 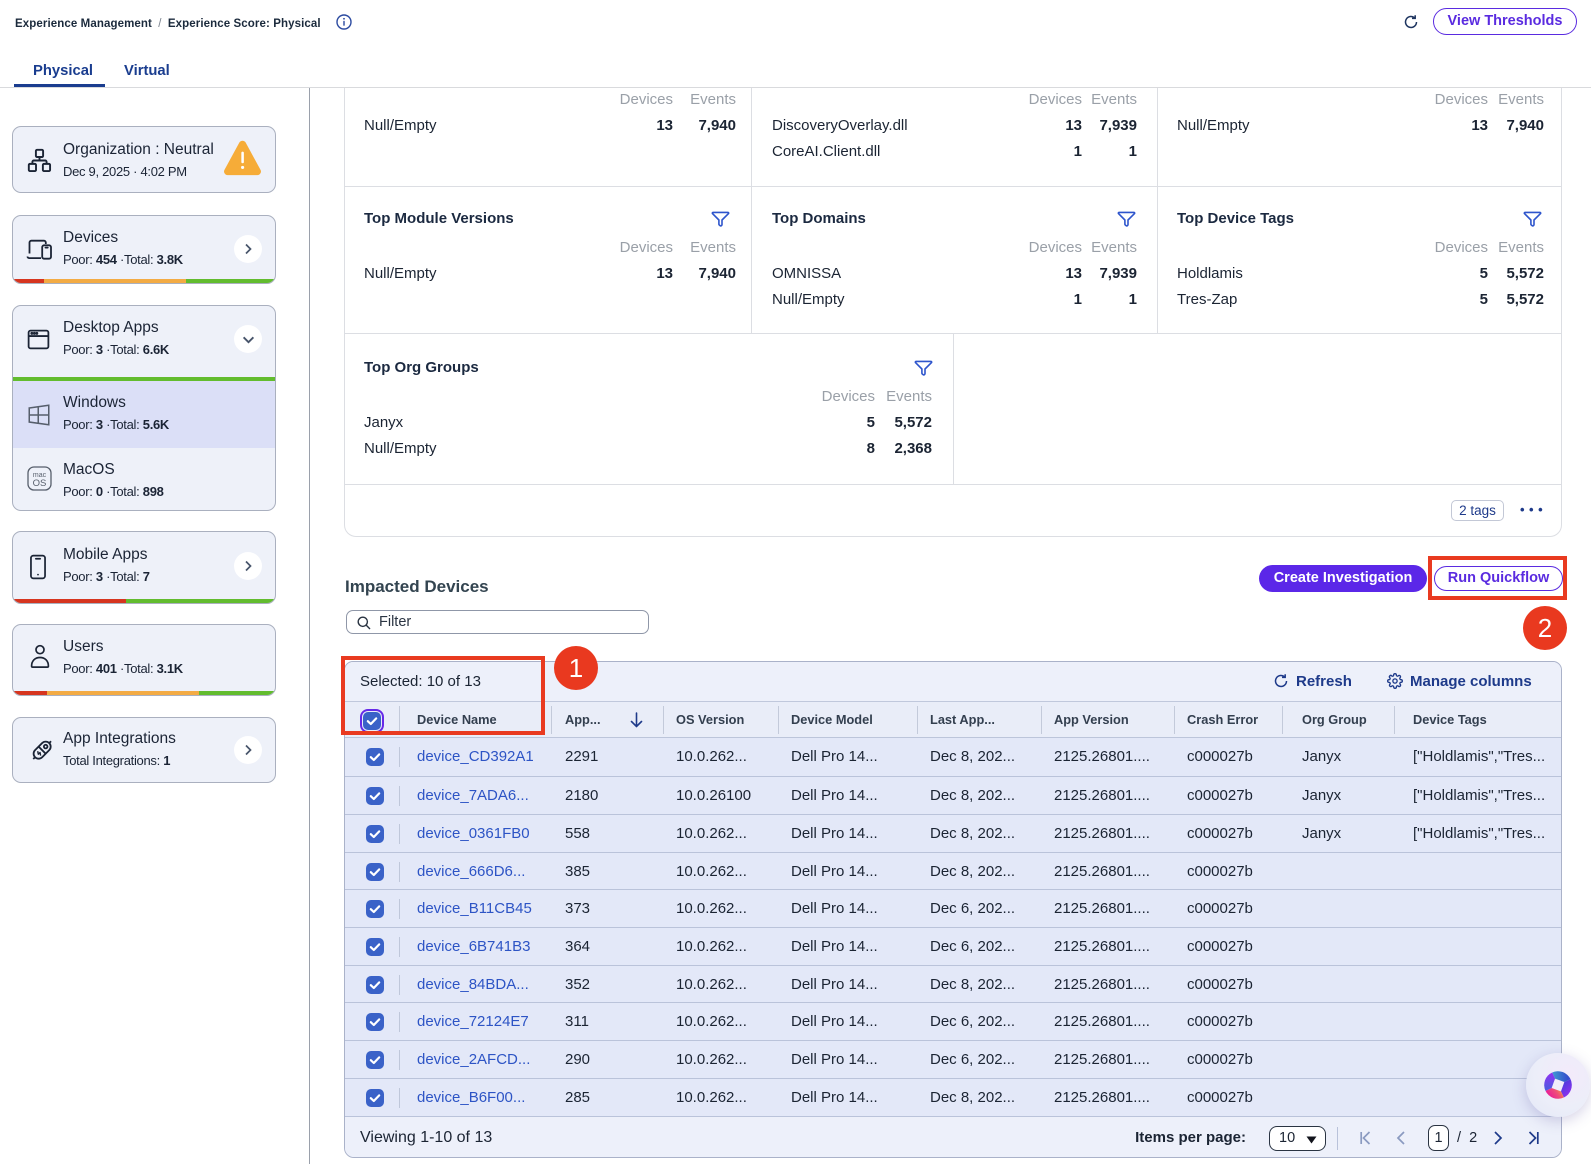 What do you see at coordinates (40, 483) in the screenshot?
I see `svg-text: OS` at bounding box center [40, 483].